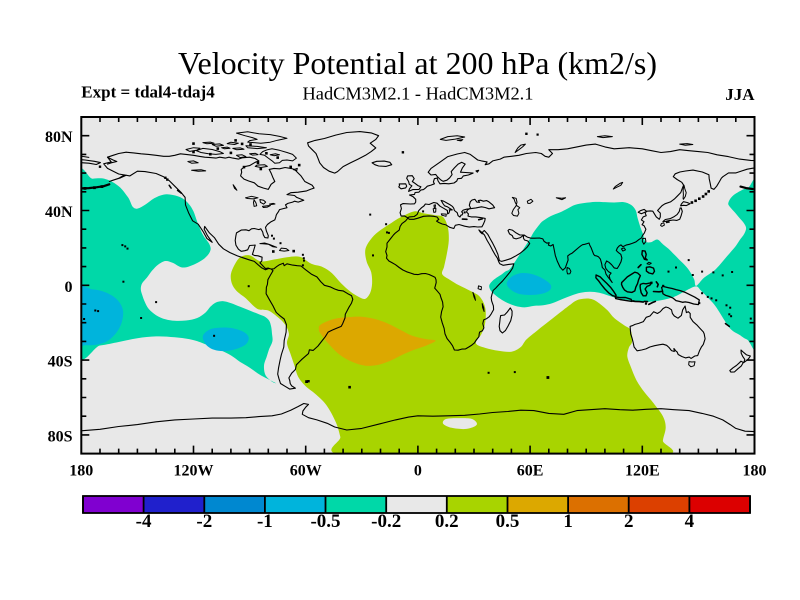 This screenshot has width=800, height=600. Describe the element at coordinates (59, 137) in the screenshot. I see `svg-text: 80N` at that location.